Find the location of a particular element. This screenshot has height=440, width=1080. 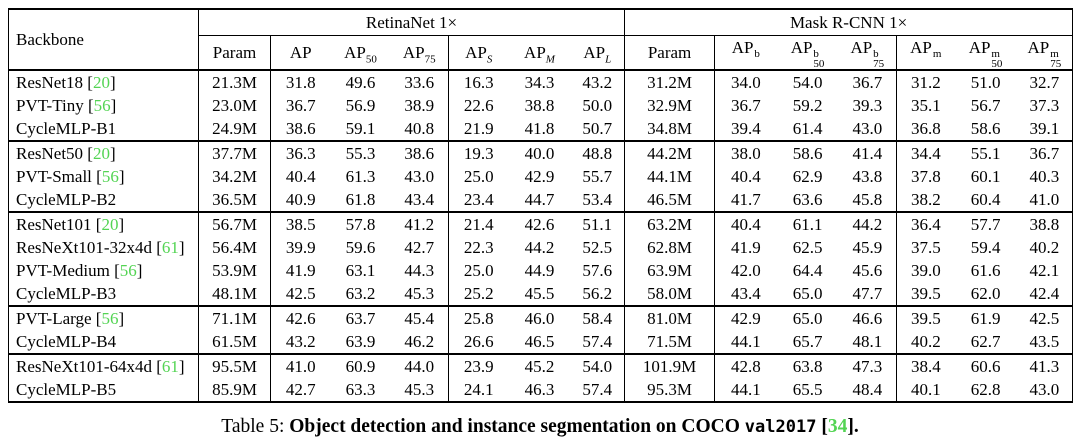

cell-apb50: 63.6 is located at coordinates (807, 199).